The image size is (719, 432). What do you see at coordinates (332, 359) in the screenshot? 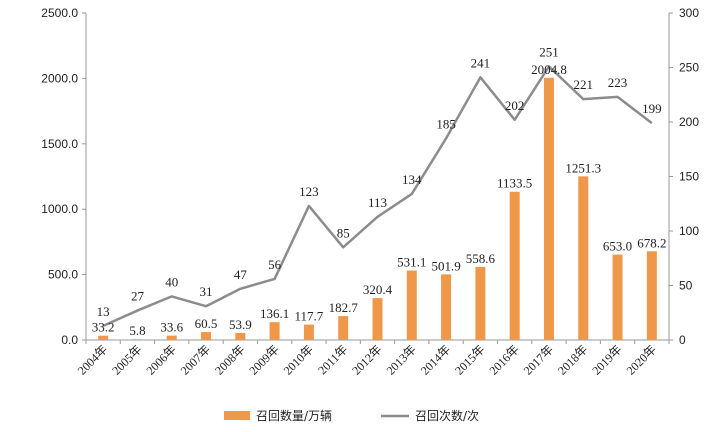
I see `x-axis-category-label: 2011年` at bounding box center [332, 359].